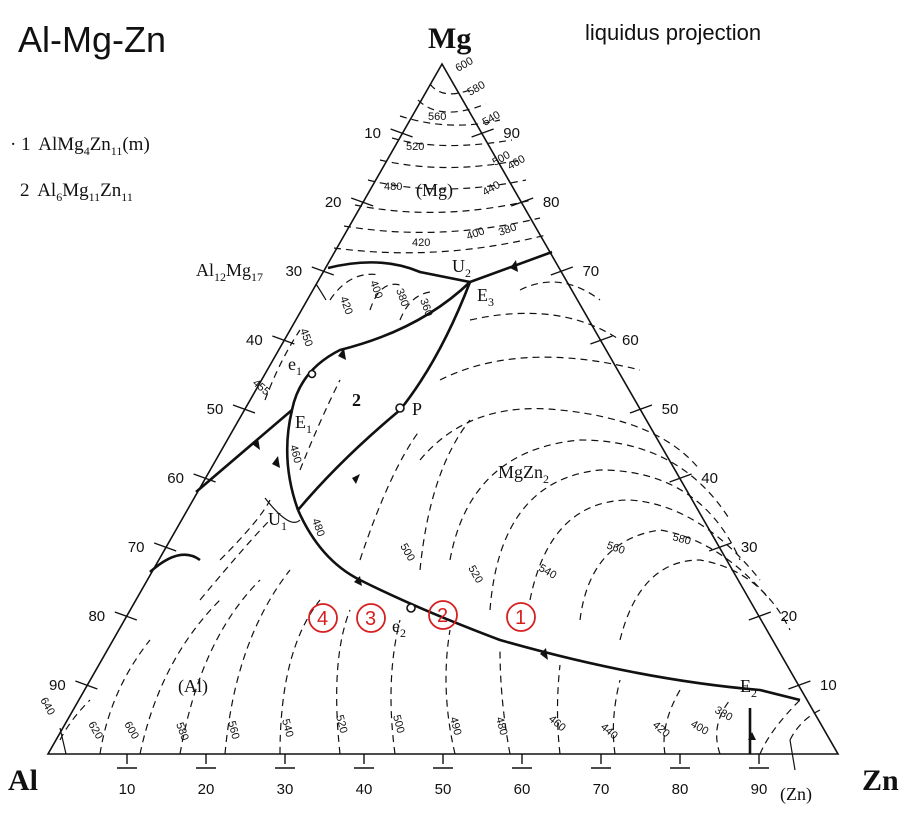  I want to click on left-tick-label-70: 70, so click(136, 547).